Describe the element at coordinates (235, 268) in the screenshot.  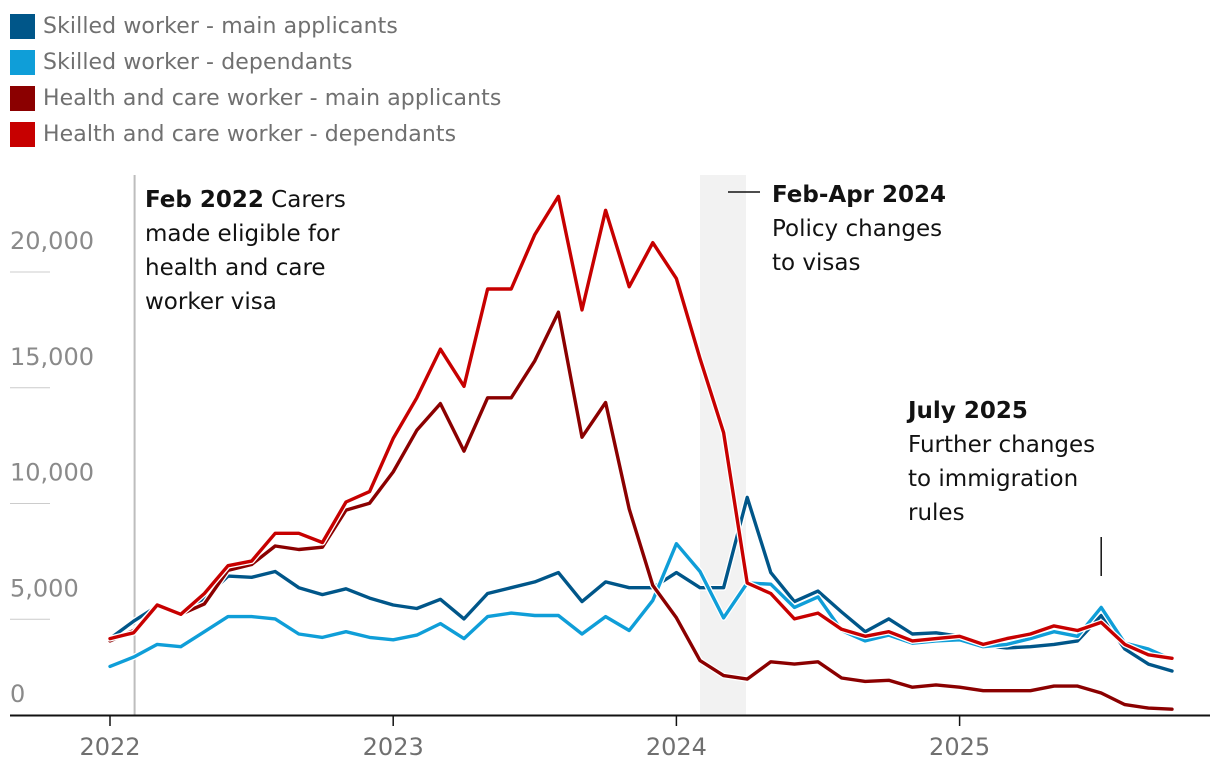
I see `annotation-text: health and care` at that location.